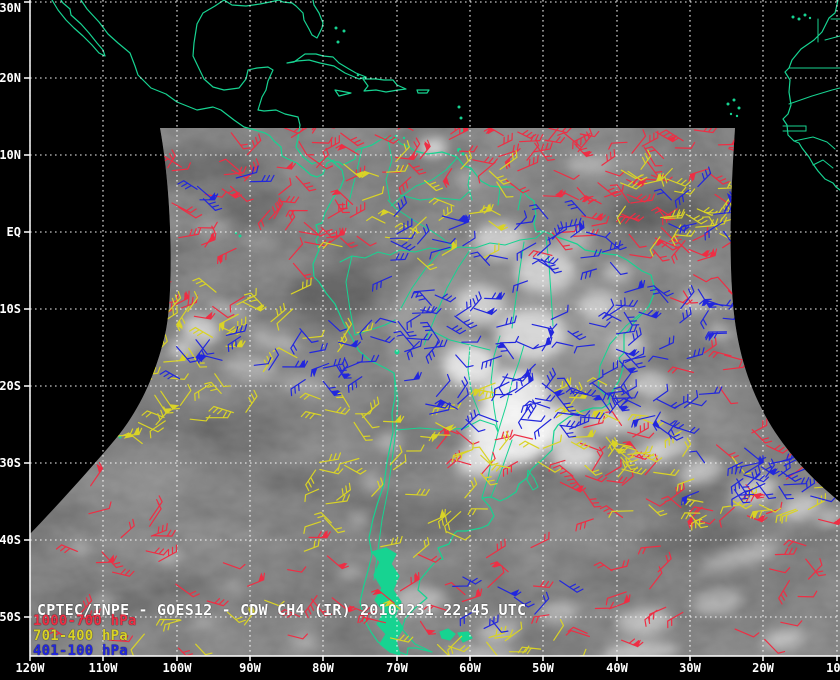 This screenshot has height=680, width=840. Describe the element at coordinates (447, 634) in the screenshot. I see `falkland-west` at that location.